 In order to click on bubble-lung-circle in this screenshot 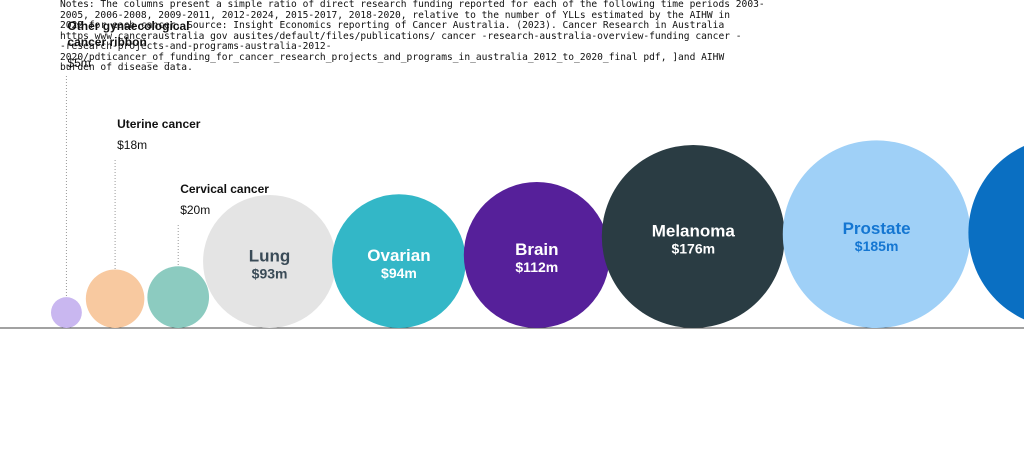, I will do `click(270, 261)`.